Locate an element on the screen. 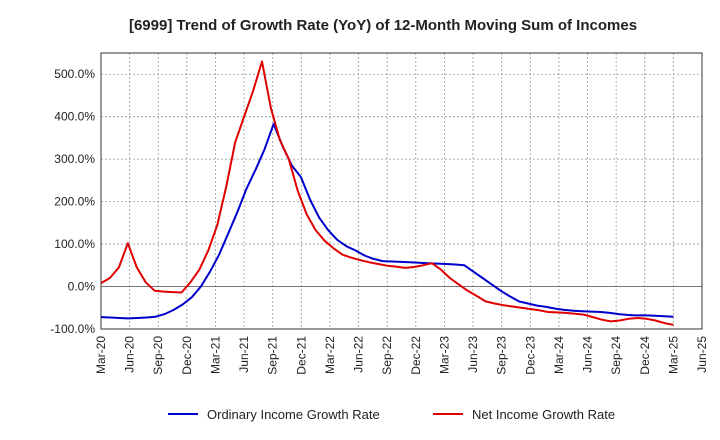 The width and height of the screenshot is (720, 440). x-tick-label: Dec-22 is located at coordinates (416, 355).